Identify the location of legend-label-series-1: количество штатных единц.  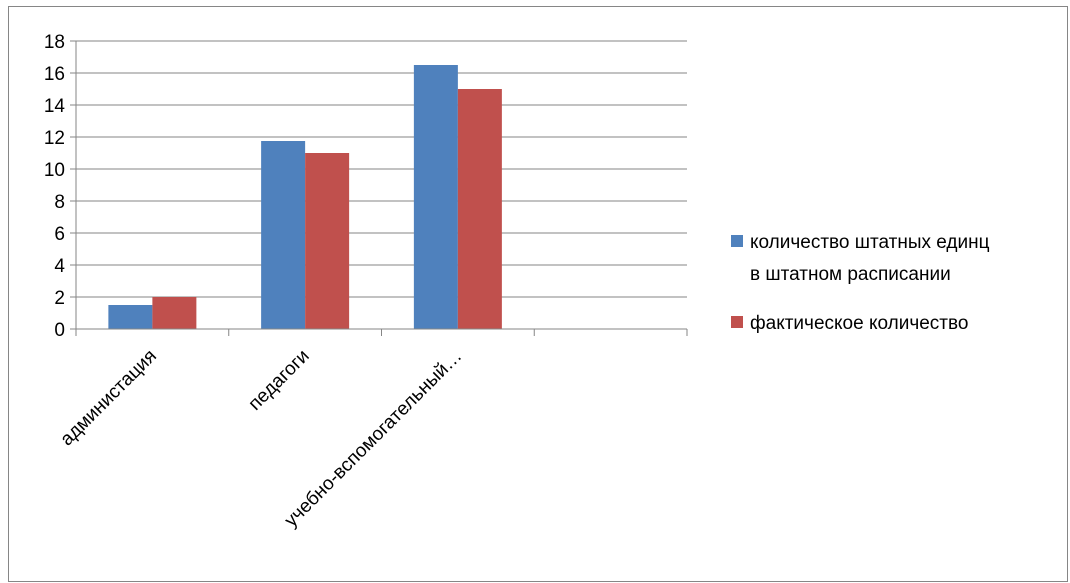
(870, 242).